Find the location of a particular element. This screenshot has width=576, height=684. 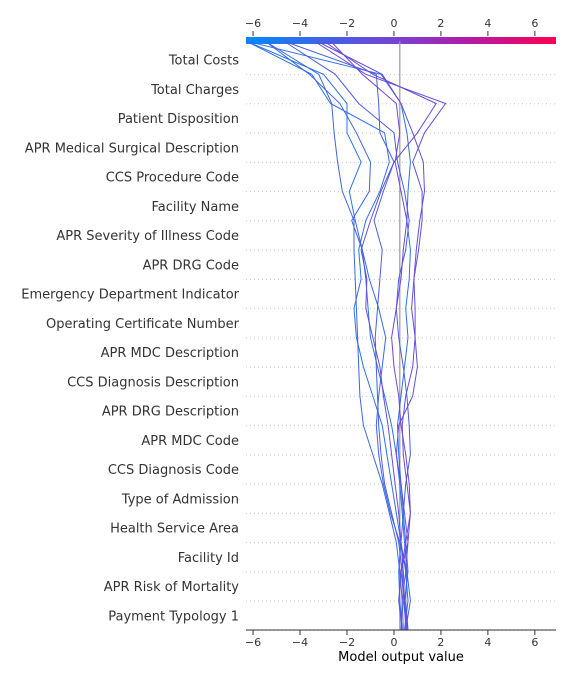

feature-label: APR MDC Description is located at coordinates (170, 353).